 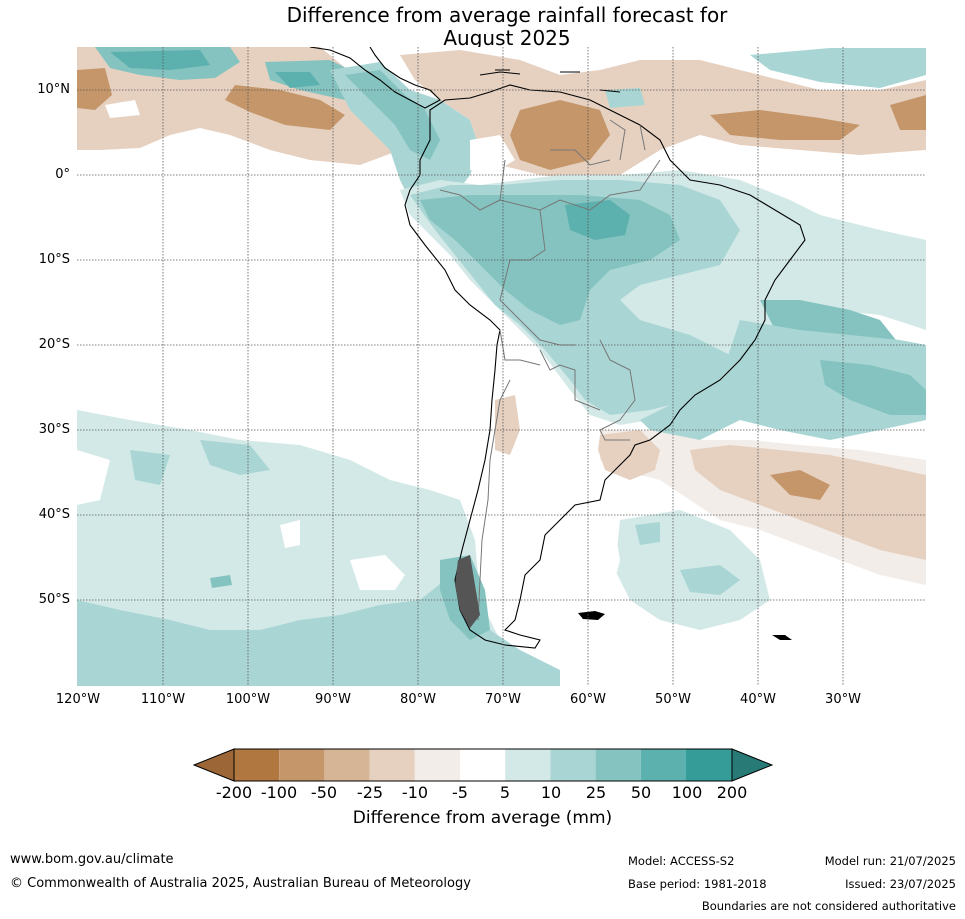 What do you see at coordinates (333, 699) in the screenshot?
I see `lon-label-90w: 90°W` at bounding box center [333, 699].